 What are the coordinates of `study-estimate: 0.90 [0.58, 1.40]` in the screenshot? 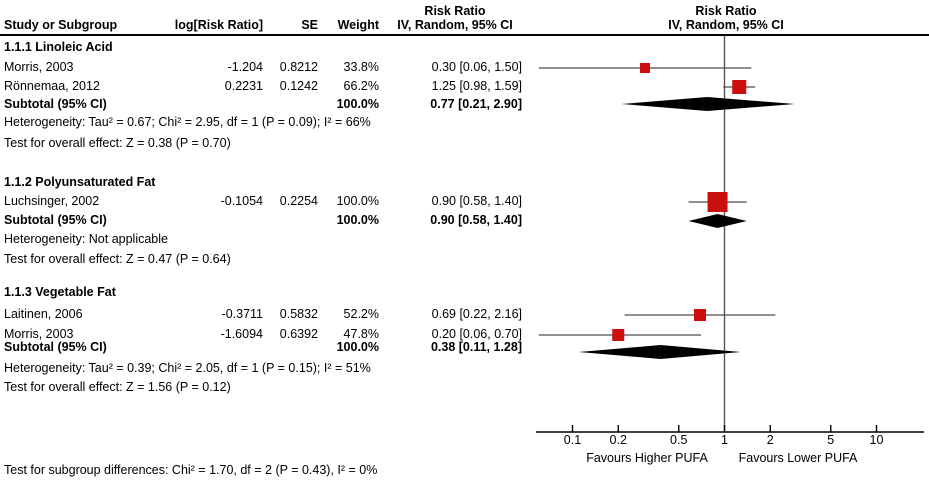 It's located at (476, 201).